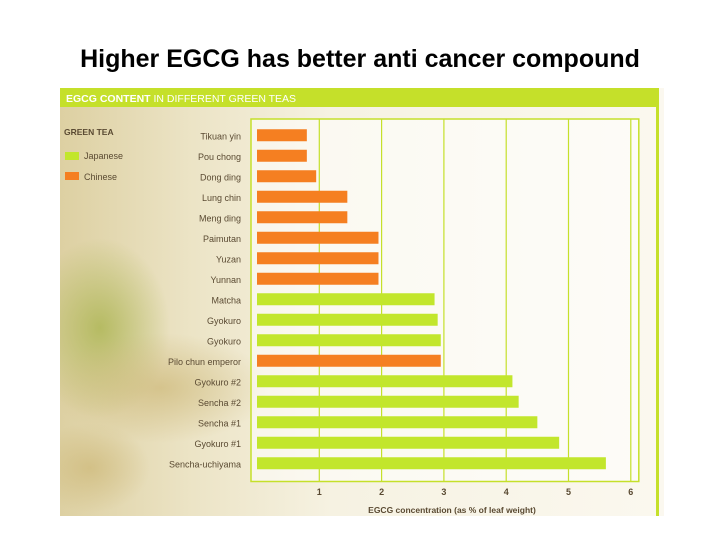 The height and width of the screenshot is (540, 720). Describe the element at coordinates (319, 492) in the screenshot. I see `x-tick-label: 1` at that location.